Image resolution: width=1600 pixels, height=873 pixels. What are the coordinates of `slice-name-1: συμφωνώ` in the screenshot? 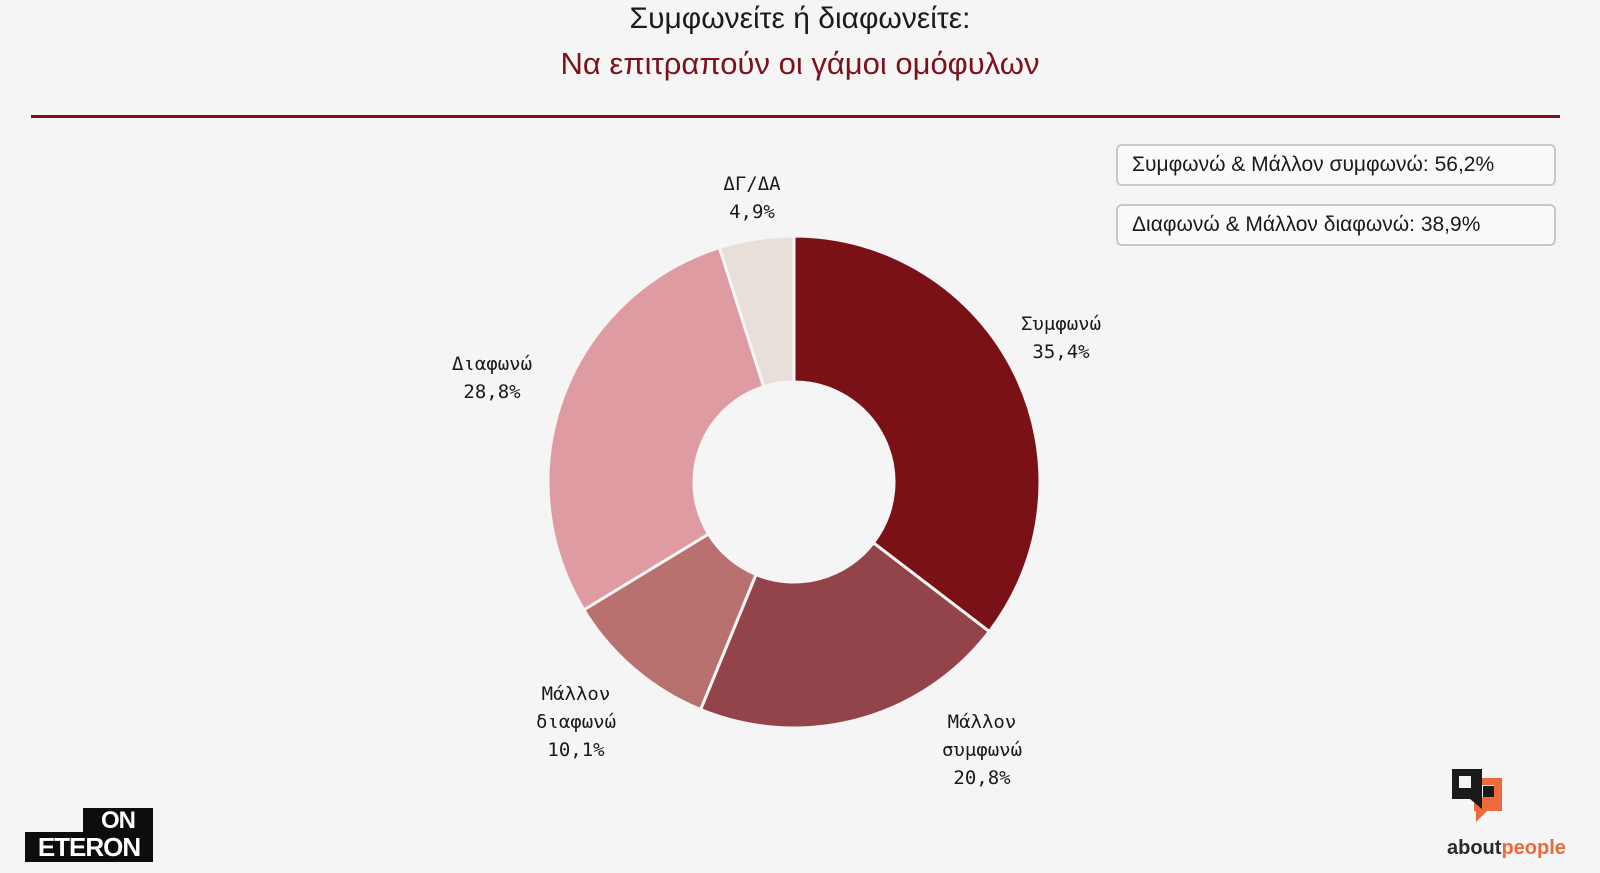 It's located at (982, 750).